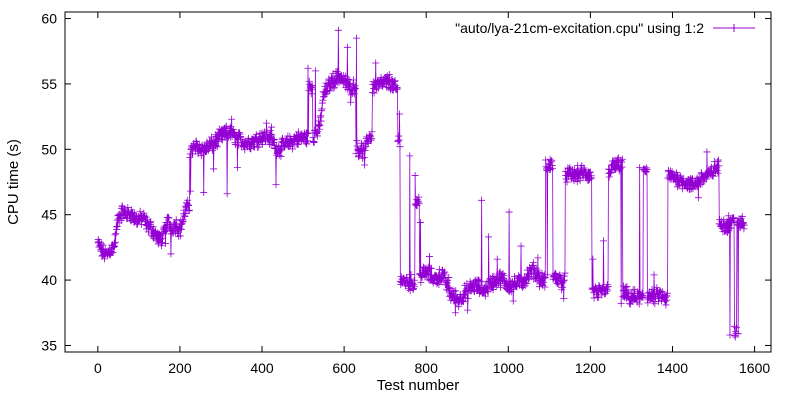 The height and width of the screenshot is (400, 800). I want to click on y-tick-label: 50, so click(49, 149).